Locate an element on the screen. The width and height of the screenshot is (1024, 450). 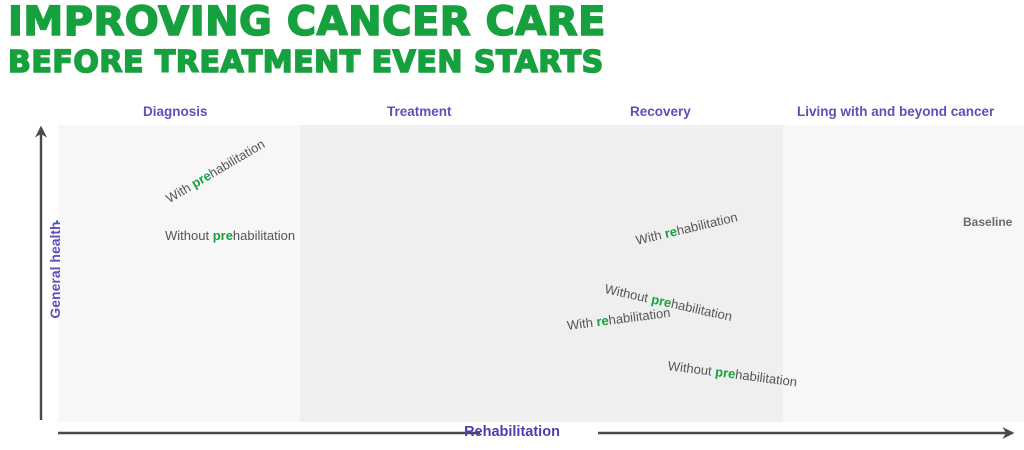
x-axis-label-gap is located at coordinates (539, 433).